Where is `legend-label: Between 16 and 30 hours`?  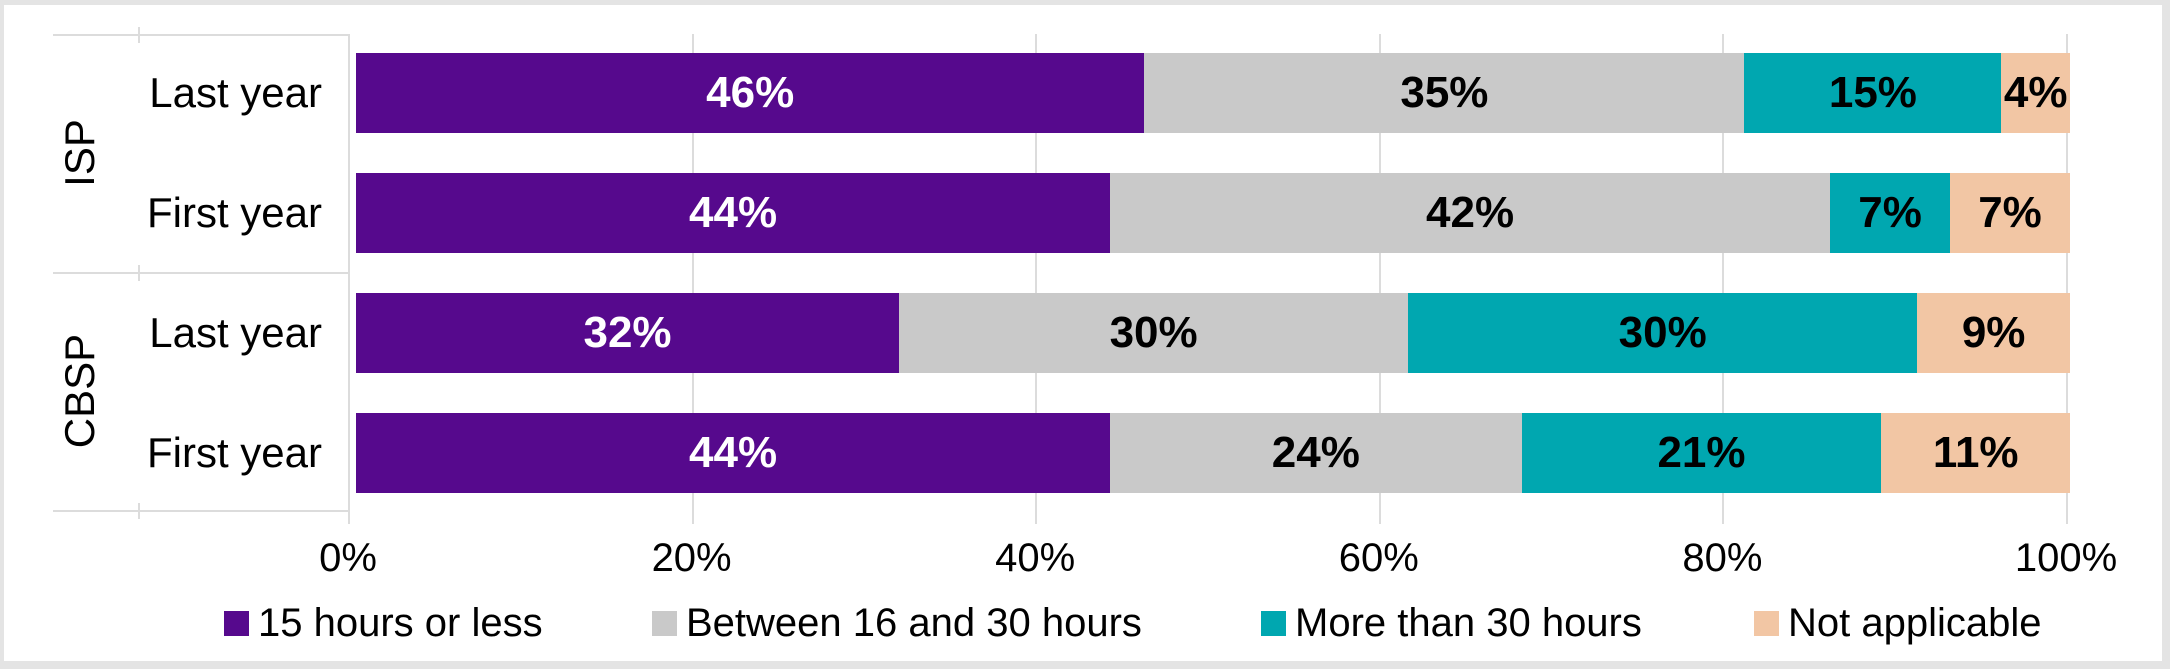
legend-label: Between 16 and 30 hours is located at coordinates (914, 623).